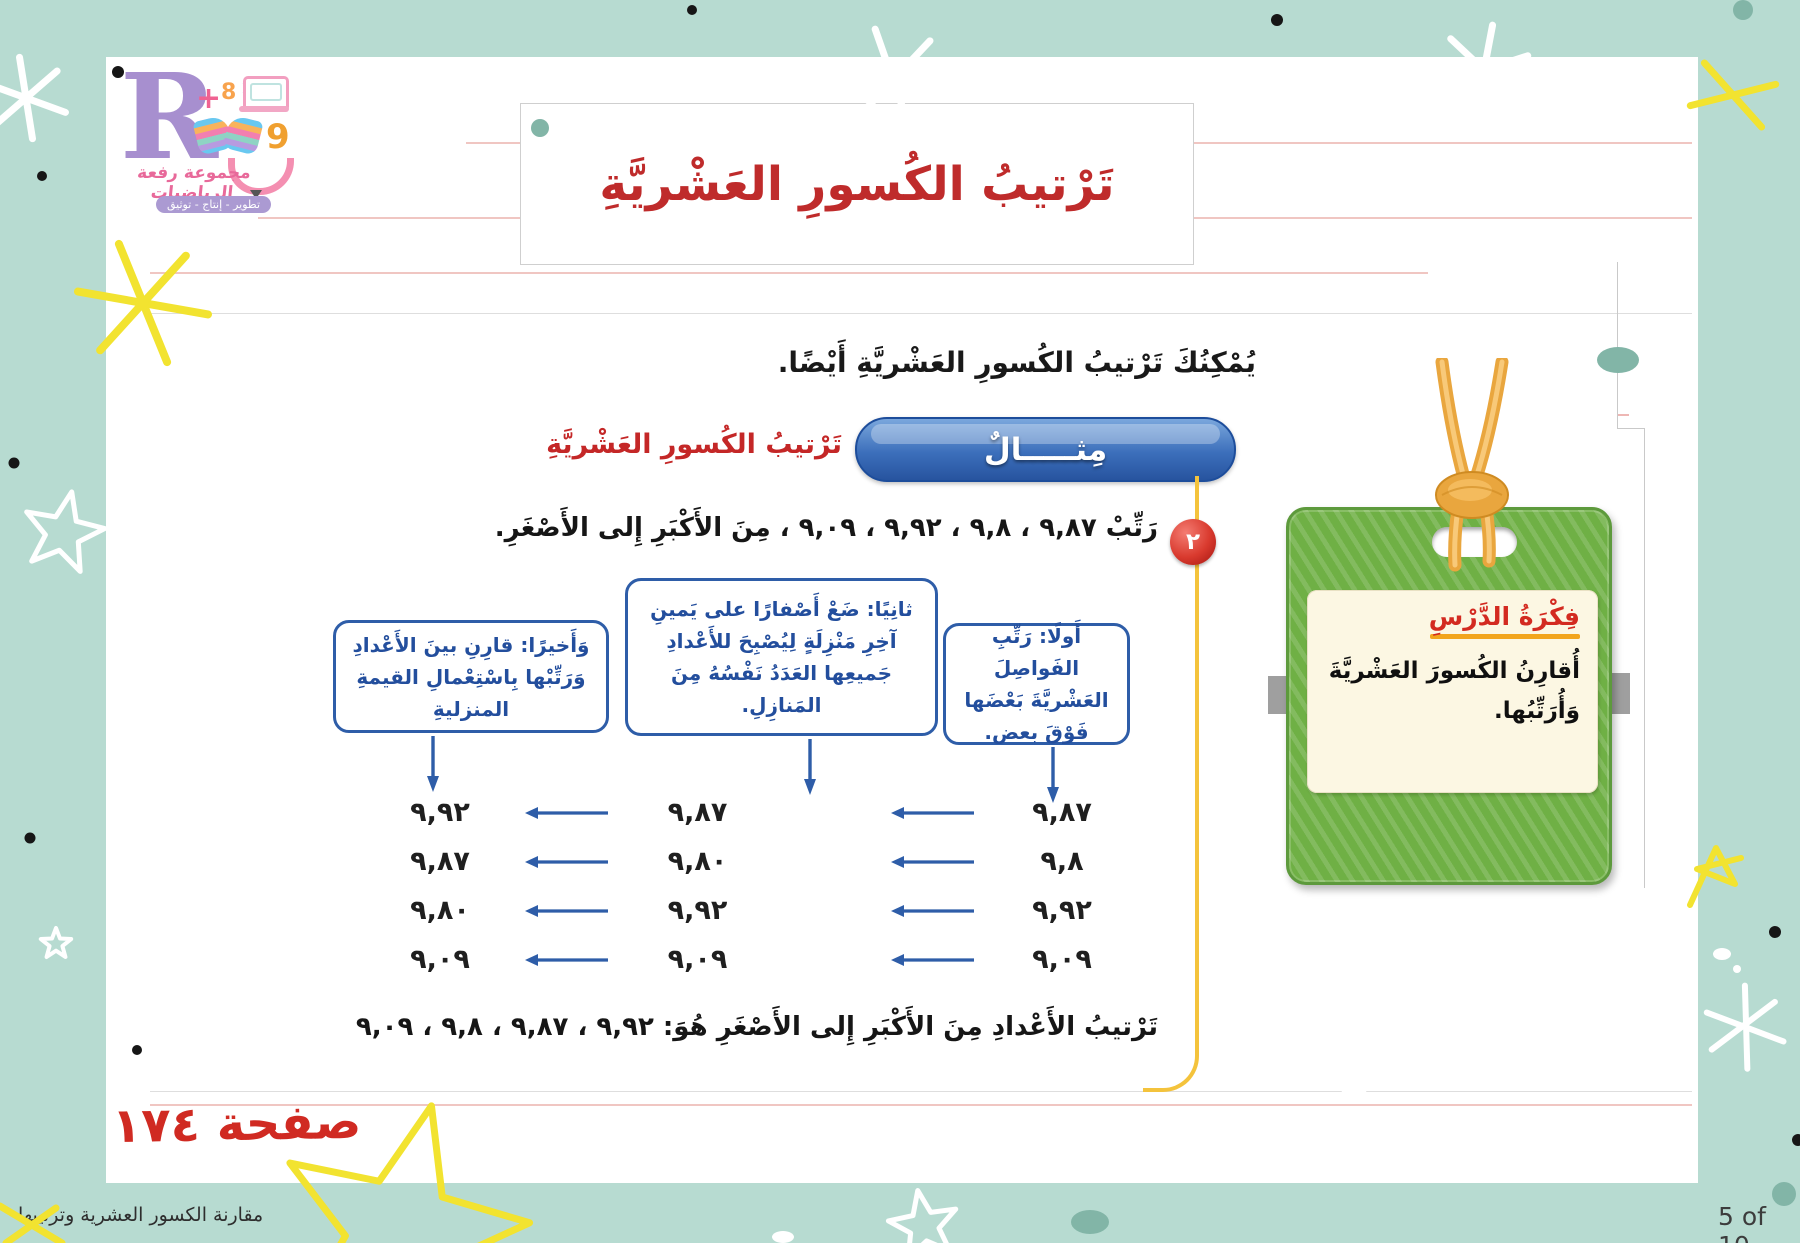 The width and height of the screenshot is (1800, 1243). I want to click on hand-pointer-icon, so click(256, 194).